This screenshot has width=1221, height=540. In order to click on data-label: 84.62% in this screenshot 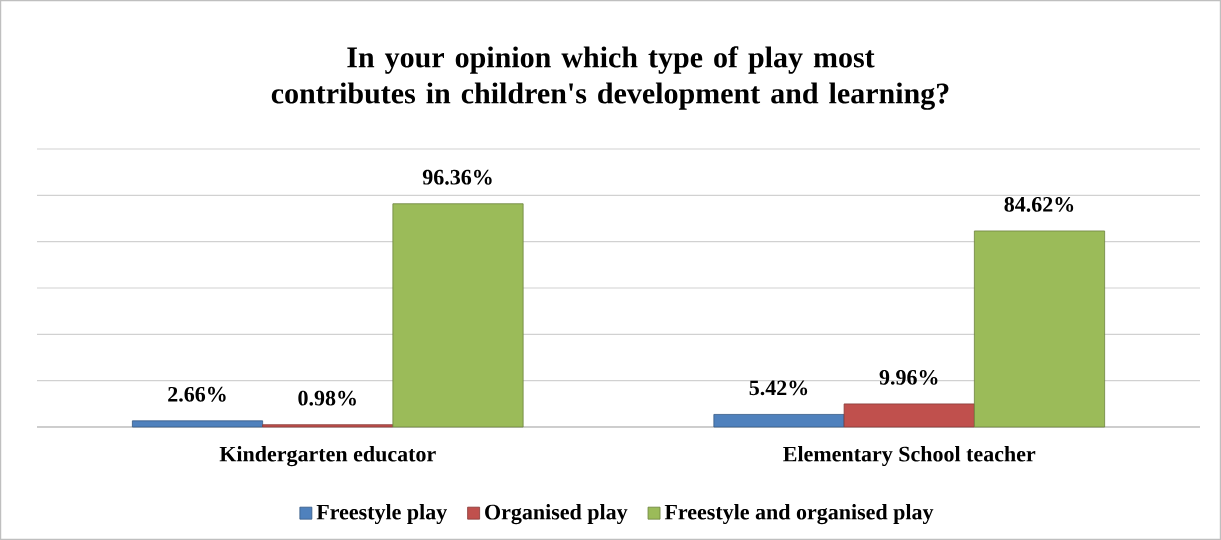, I will do `click(1039, 204)`.